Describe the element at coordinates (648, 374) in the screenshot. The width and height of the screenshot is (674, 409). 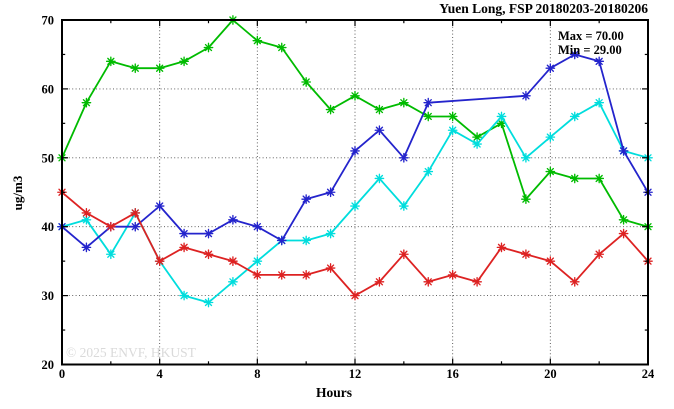
I see `x-tick-label: 24` at that location.